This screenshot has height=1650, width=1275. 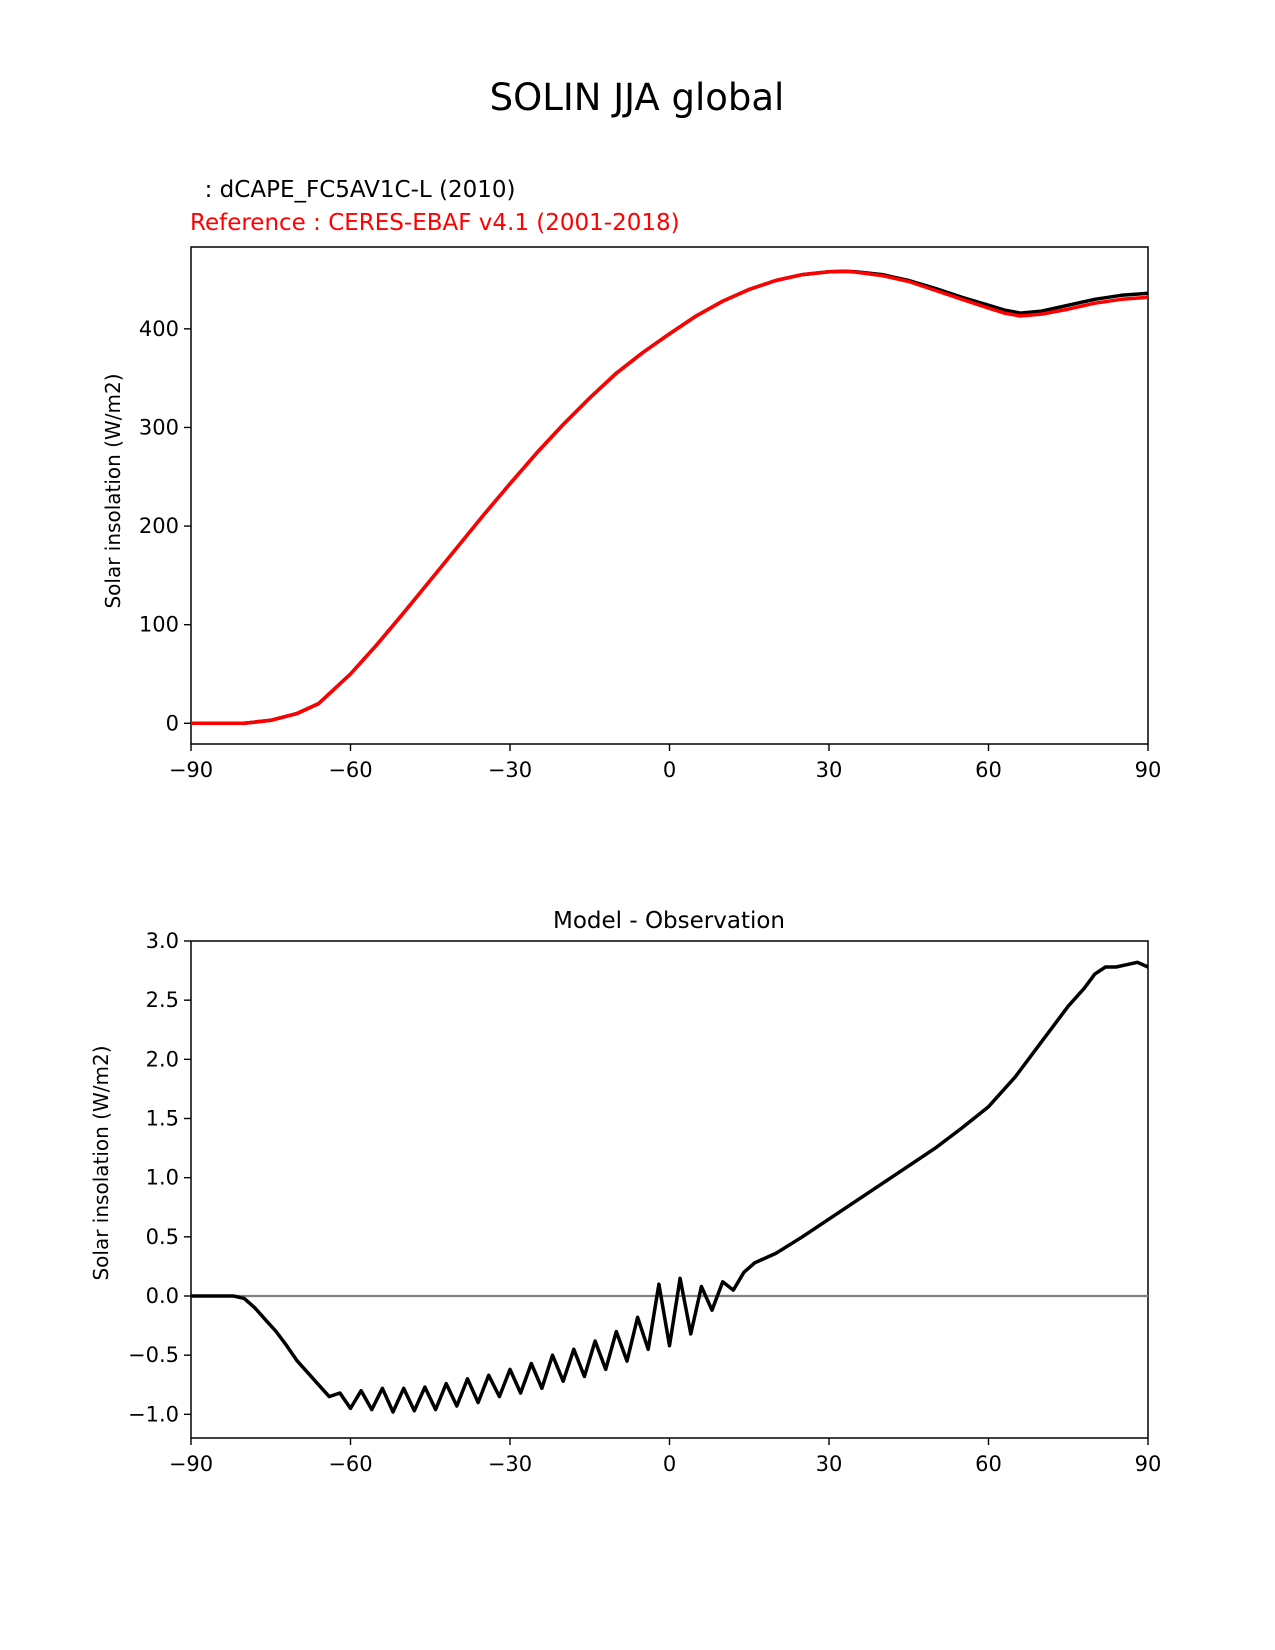 I want to click on bottom-y-tick-label: −0.5, so click(x=153, y=1355).